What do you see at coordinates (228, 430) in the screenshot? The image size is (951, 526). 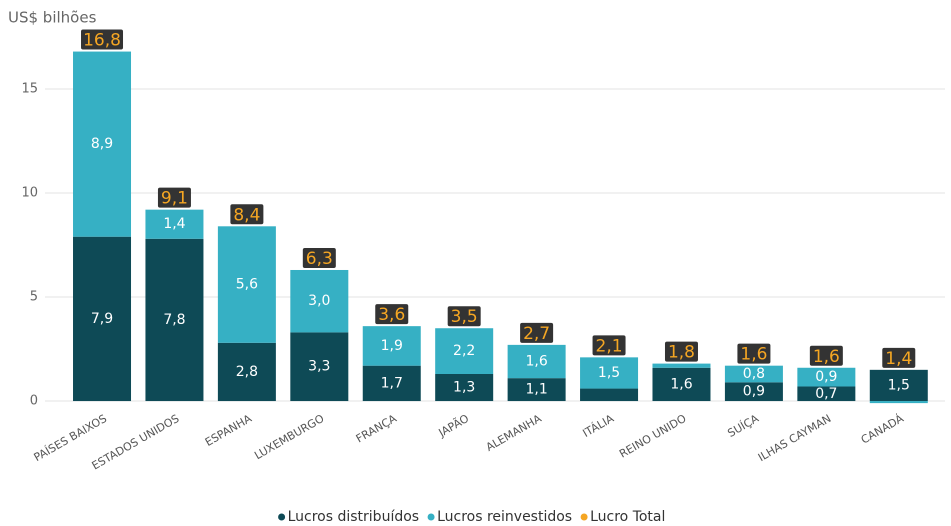 I see `x-tick-label: ESPANHA` at bounding box center [228, 430].